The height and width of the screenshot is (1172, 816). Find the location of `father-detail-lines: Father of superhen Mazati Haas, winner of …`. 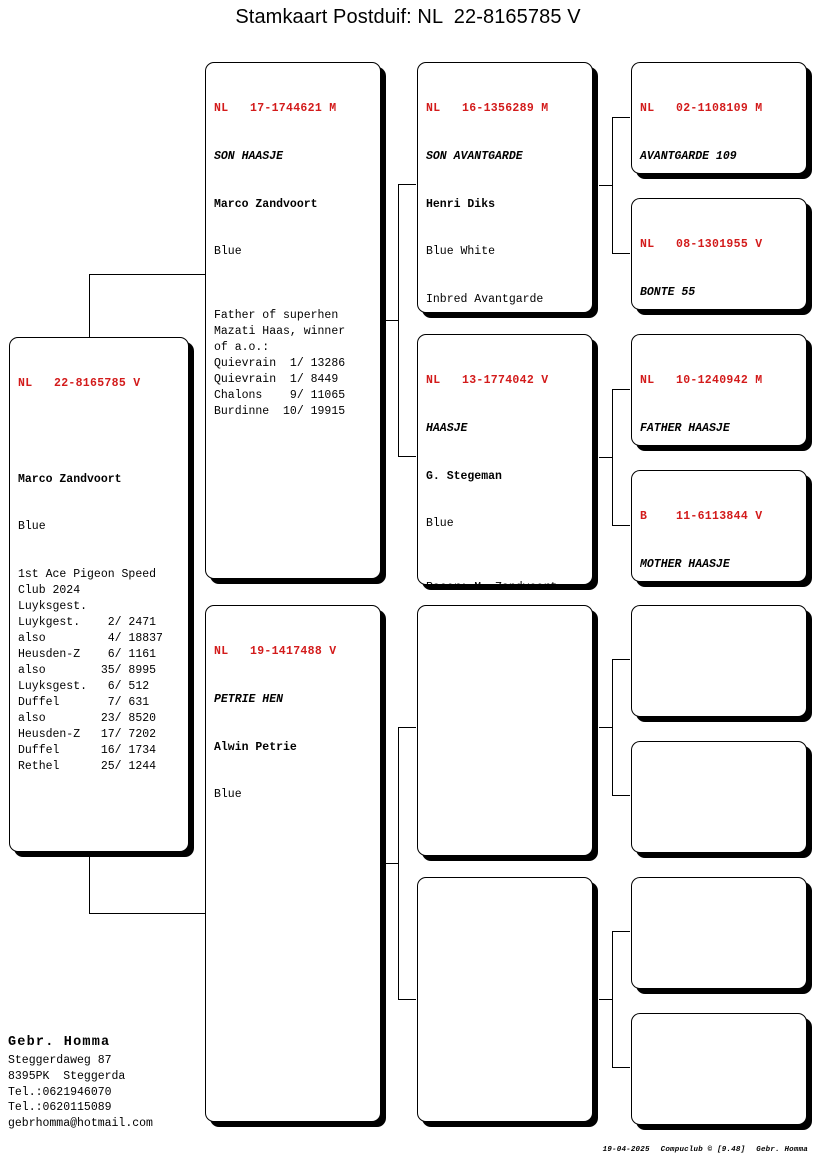

father-detail-lines: Father of superhen Mazati Haas, winner of … is located at coordinates (293, 356).